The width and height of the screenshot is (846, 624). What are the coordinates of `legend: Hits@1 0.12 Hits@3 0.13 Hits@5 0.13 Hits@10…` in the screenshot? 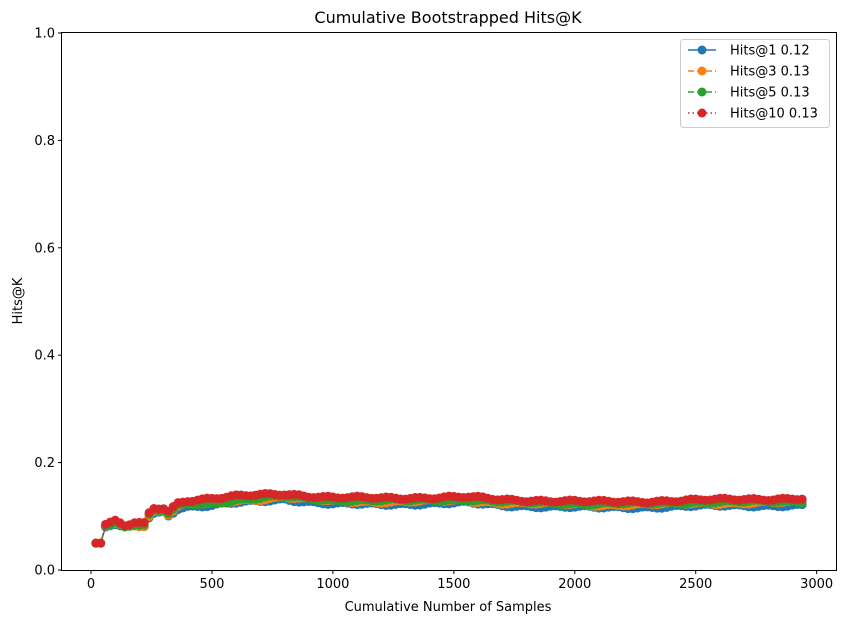 It's located at (755, 83).